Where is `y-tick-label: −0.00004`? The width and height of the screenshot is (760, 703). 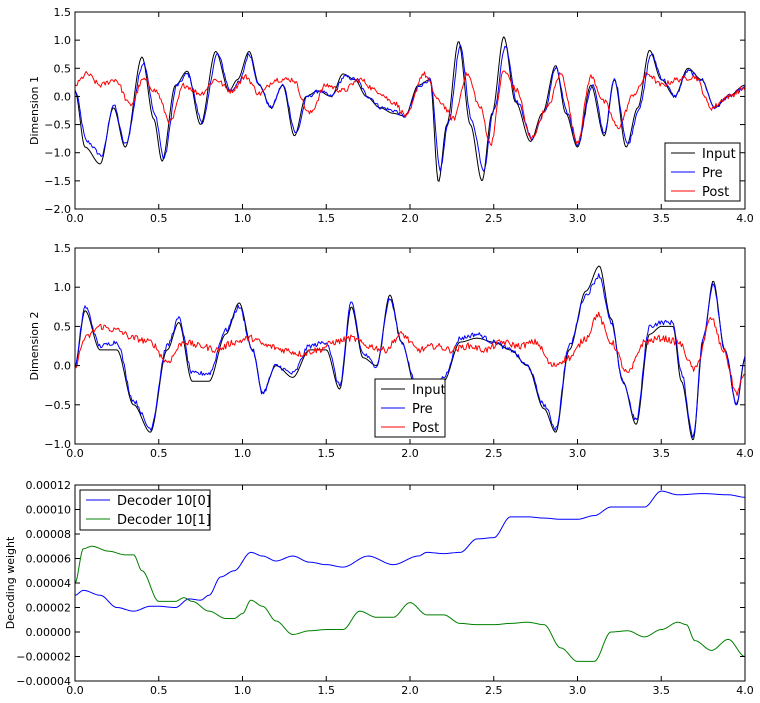 y-tick-label: −0.00004 is located at coordinates (43, 681).